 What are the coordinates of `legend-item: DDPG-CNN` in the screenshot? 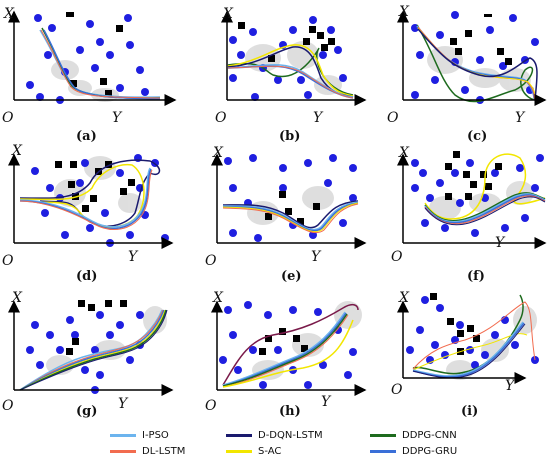 It's located at (413, 435).